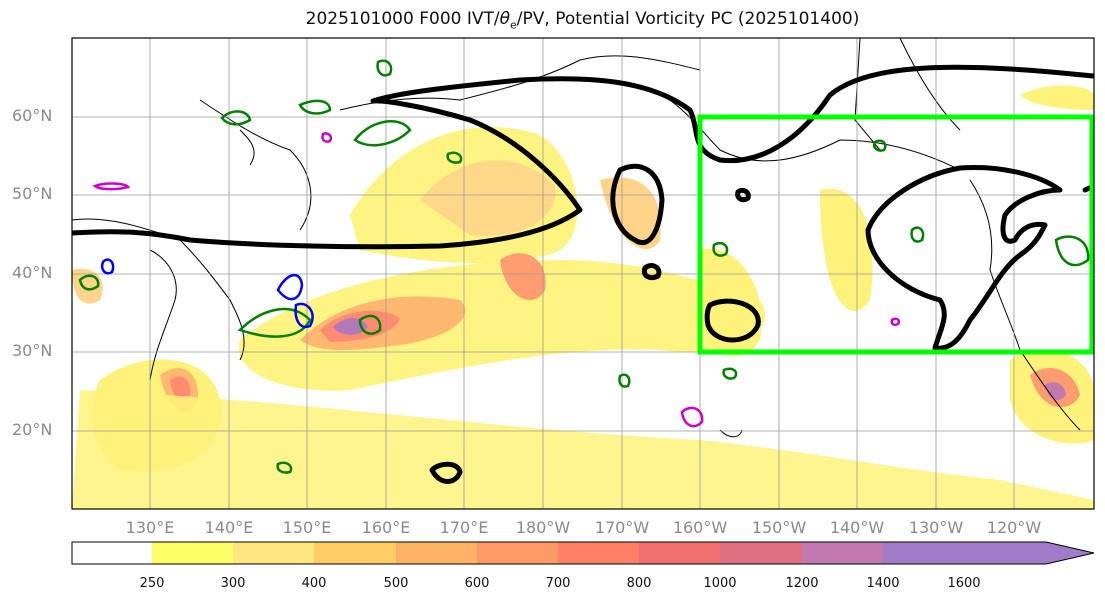 The image size is (1105, 603). What do you see at coordinates (720, 583) in the screenshot?
I see `colorbar-label: 1000` at bounding box center [720, 583].